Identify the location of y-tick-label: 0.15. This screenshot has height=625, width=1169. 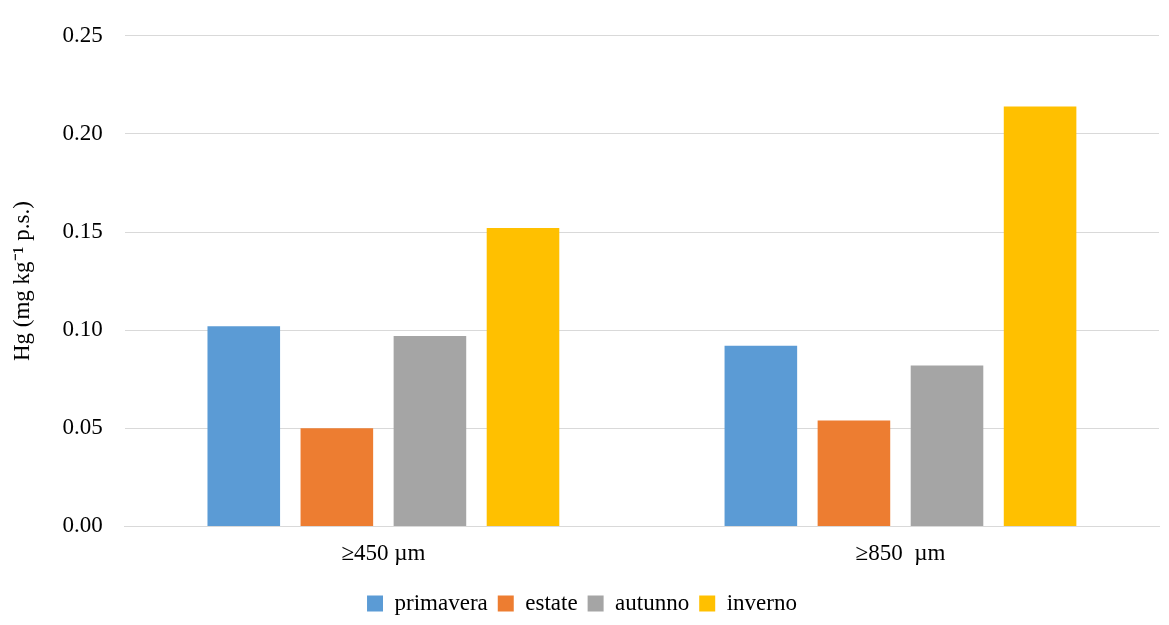
(82, 231).